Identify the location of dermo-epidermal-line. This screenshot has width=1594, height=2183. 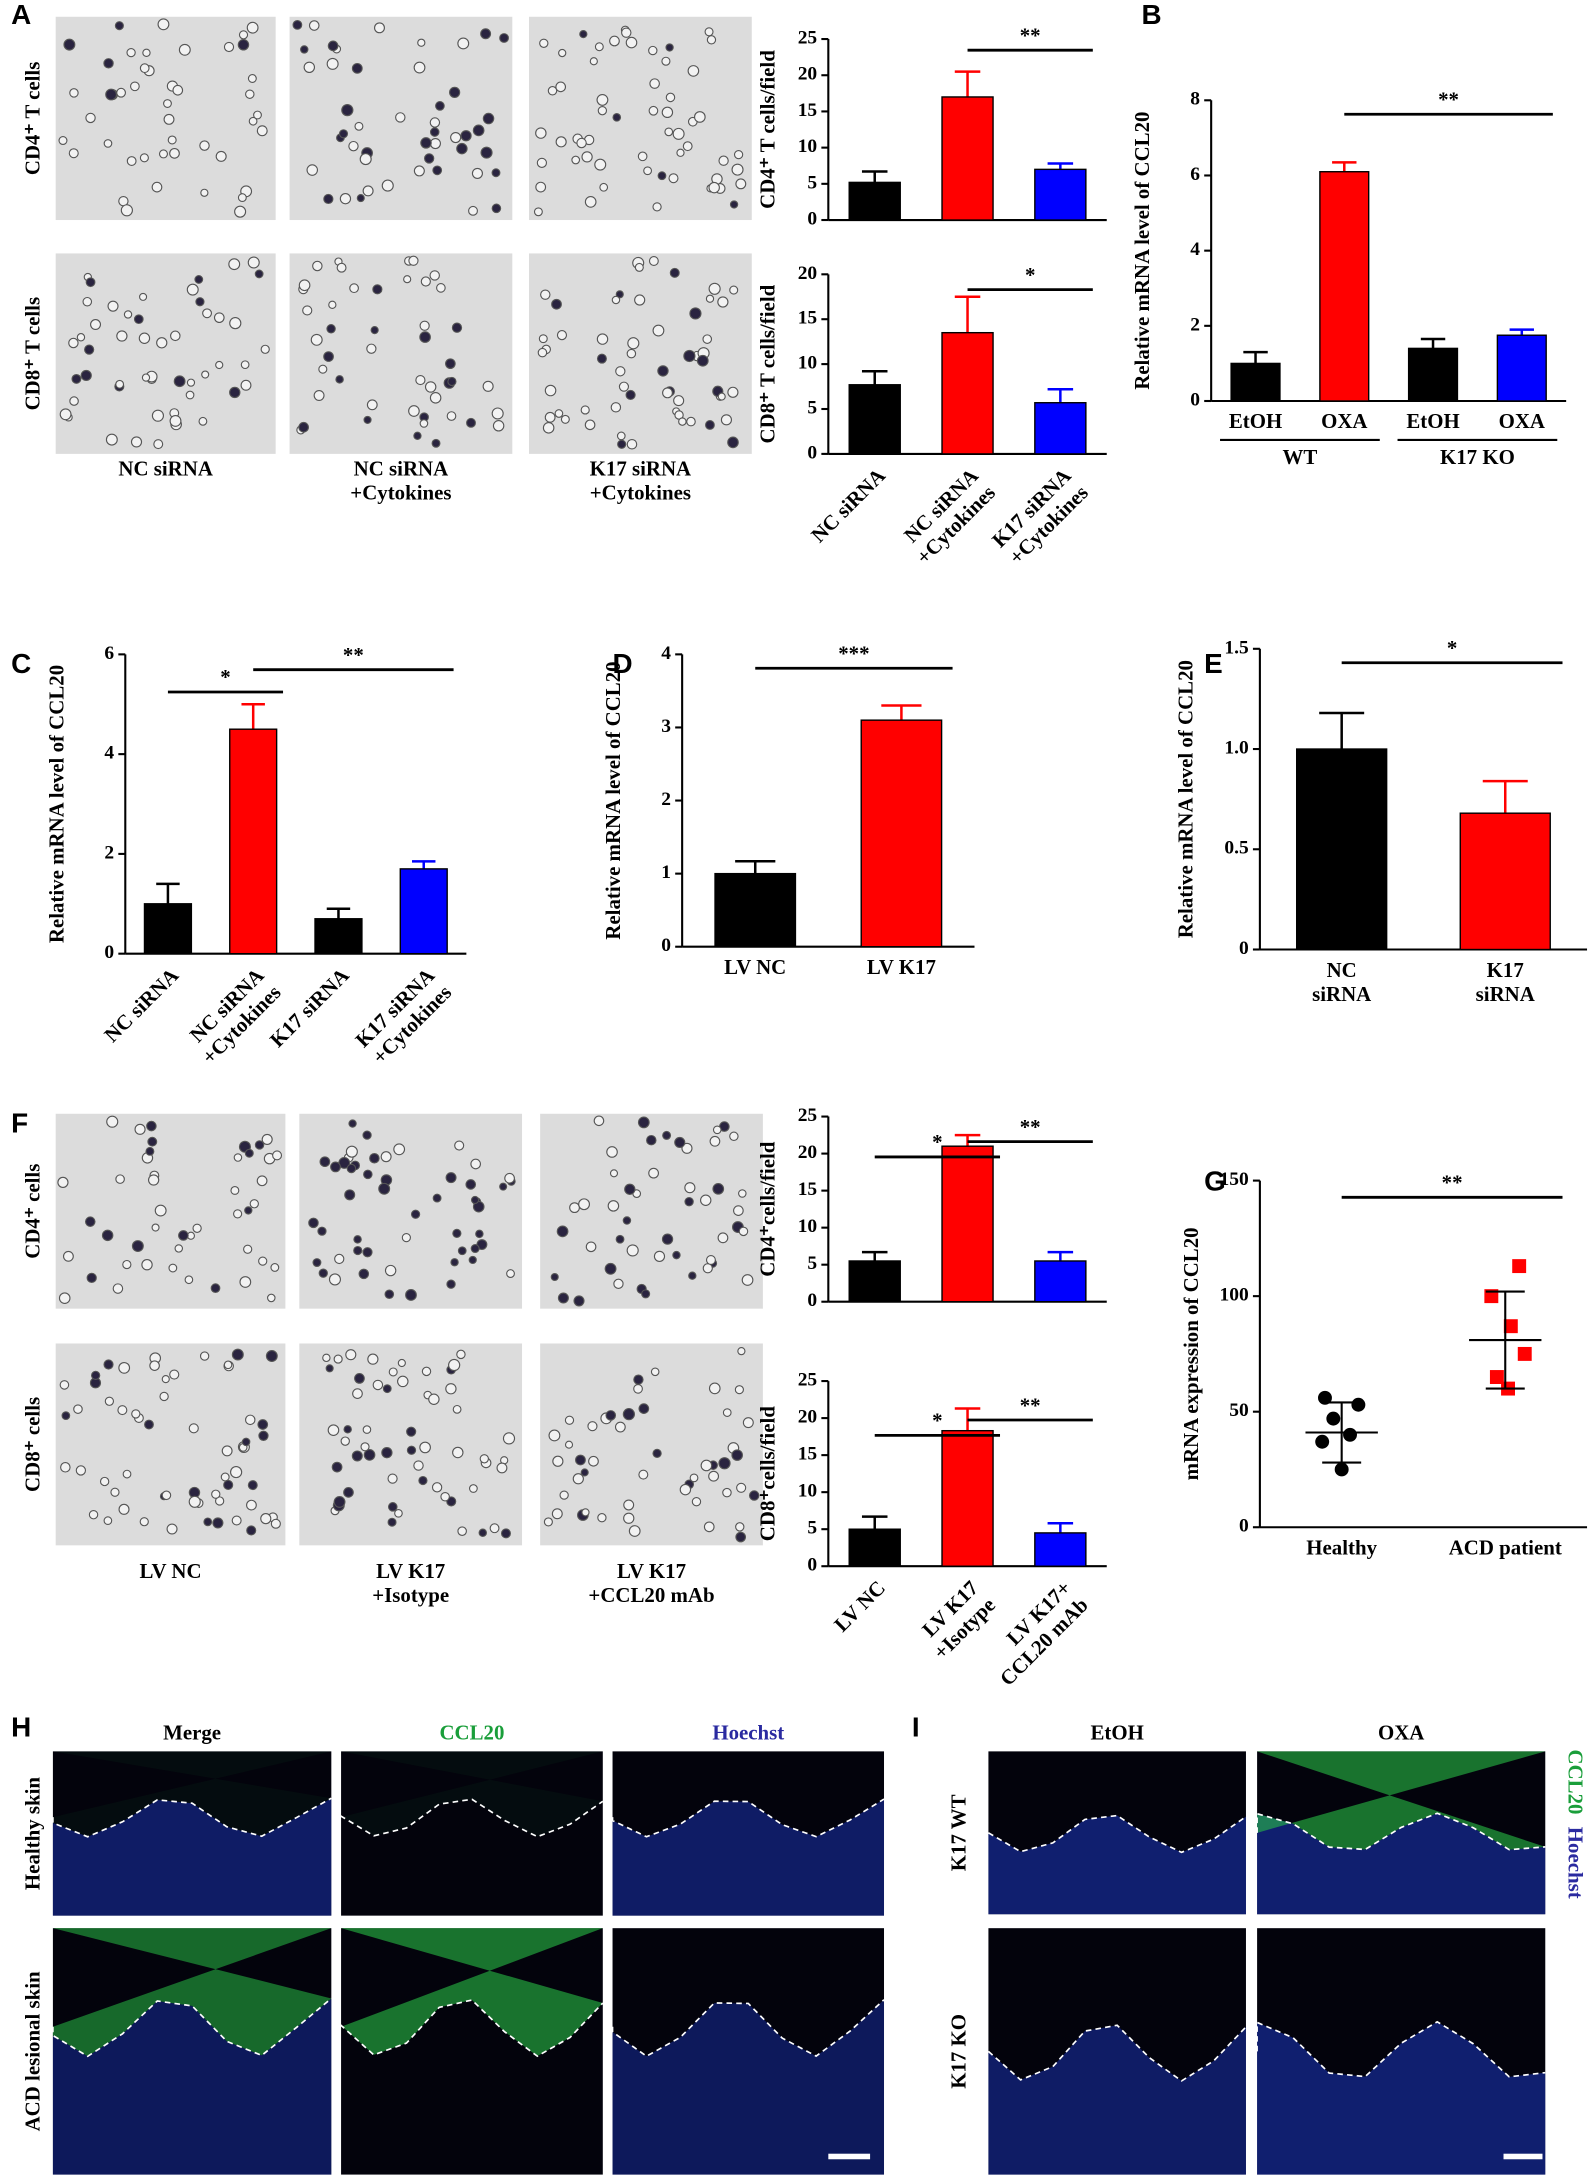
(472, 2028).